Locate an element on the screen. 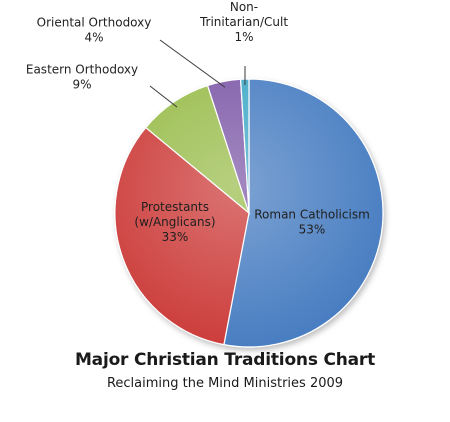 Image resolution: width=450 pixels, height=422 pixels. slice-label-protestants: Protestants (w/Anglicans) 33% is located at coordinates (174, 222).